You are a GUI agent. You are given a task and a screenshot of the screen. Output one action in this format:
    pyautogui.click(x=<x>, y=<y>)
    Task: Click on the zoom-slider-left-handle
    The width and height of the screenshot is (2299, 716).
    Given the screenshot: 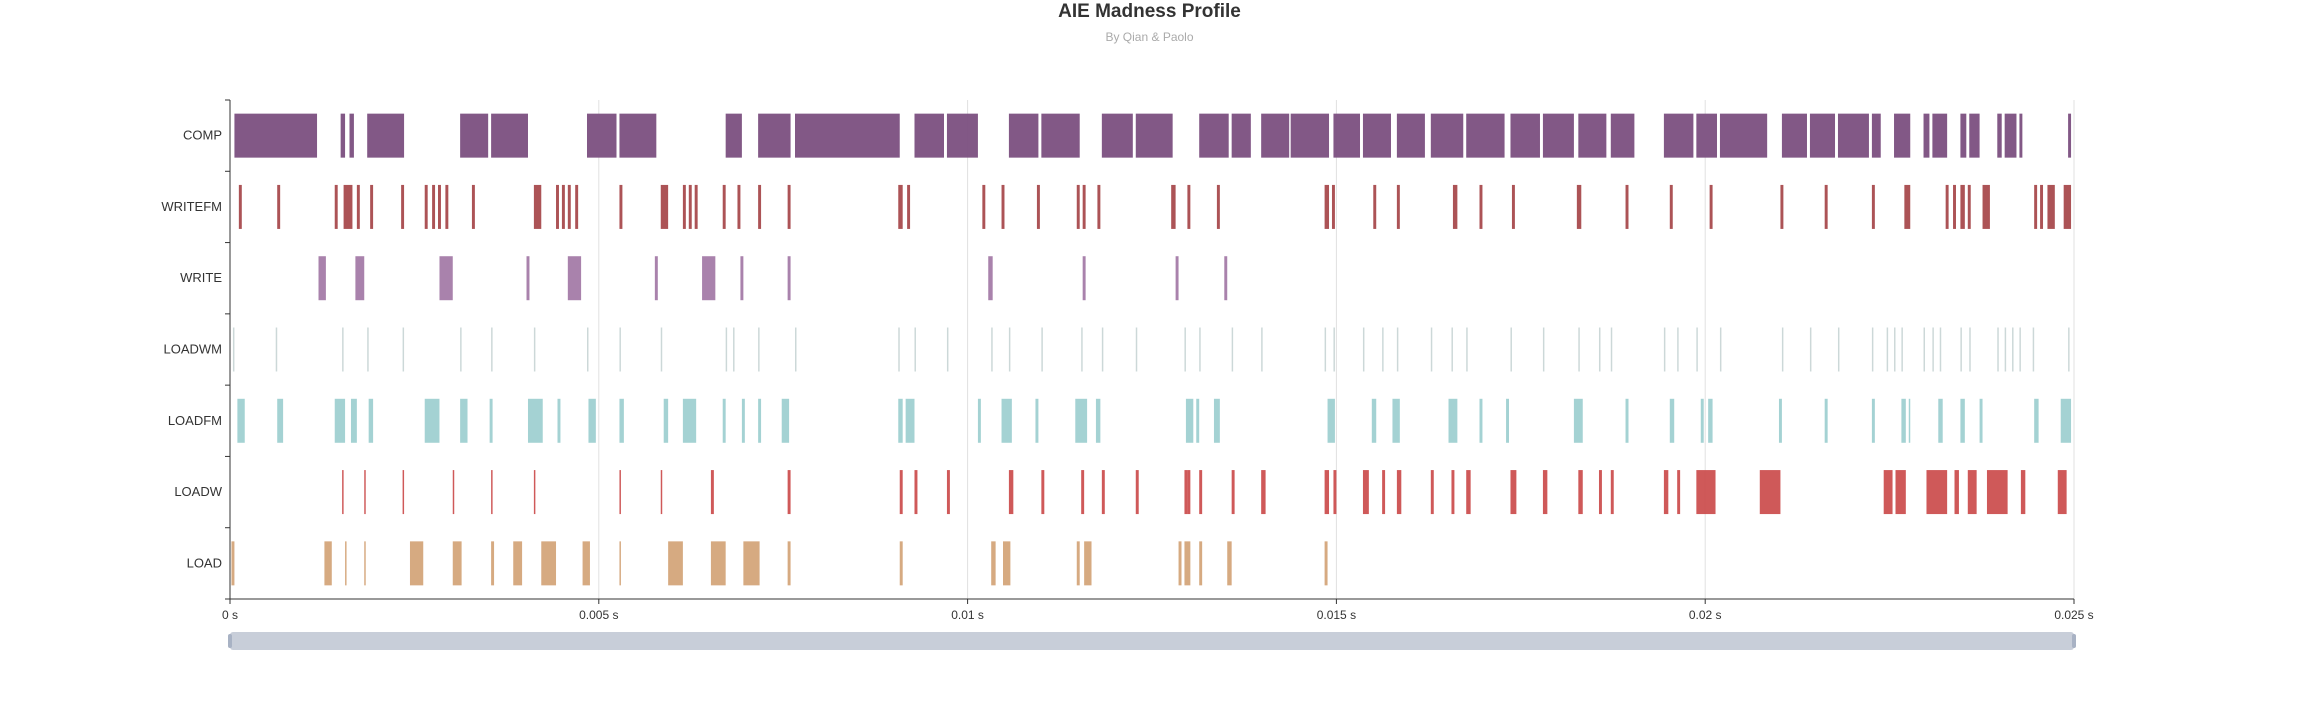 What is the action you would take?
    pyautogui.click(x=230, y=641)
    